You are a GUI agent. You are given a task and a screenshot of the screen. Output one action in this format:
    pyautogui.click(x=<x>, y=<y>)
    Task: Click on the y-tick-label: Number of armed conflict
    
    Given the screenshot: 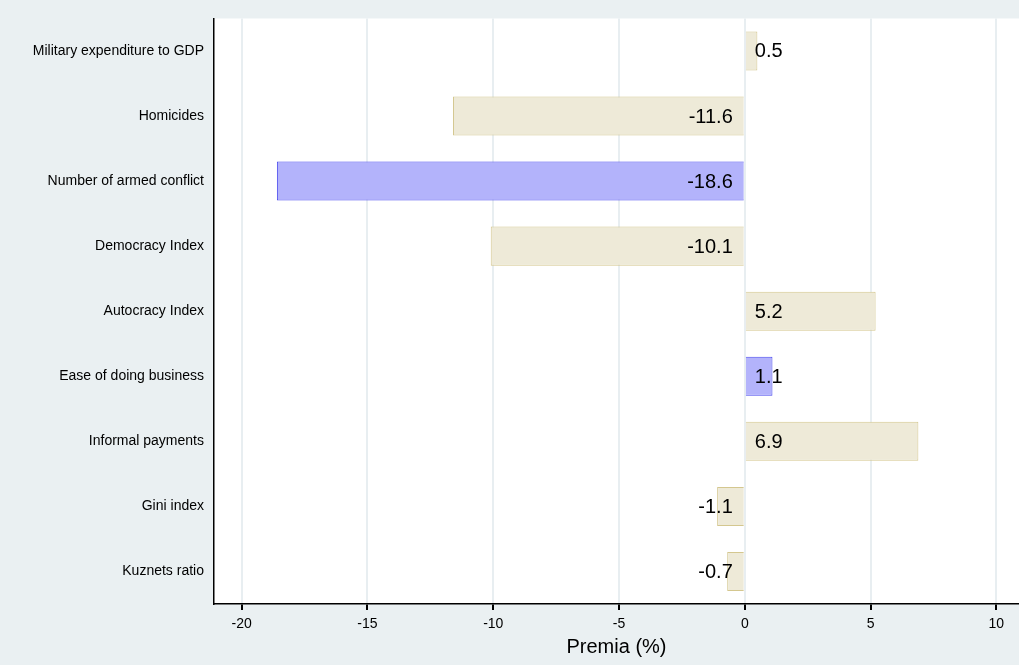 What is the action you would take?
    pyautogui.click(x=126, y=179)
    